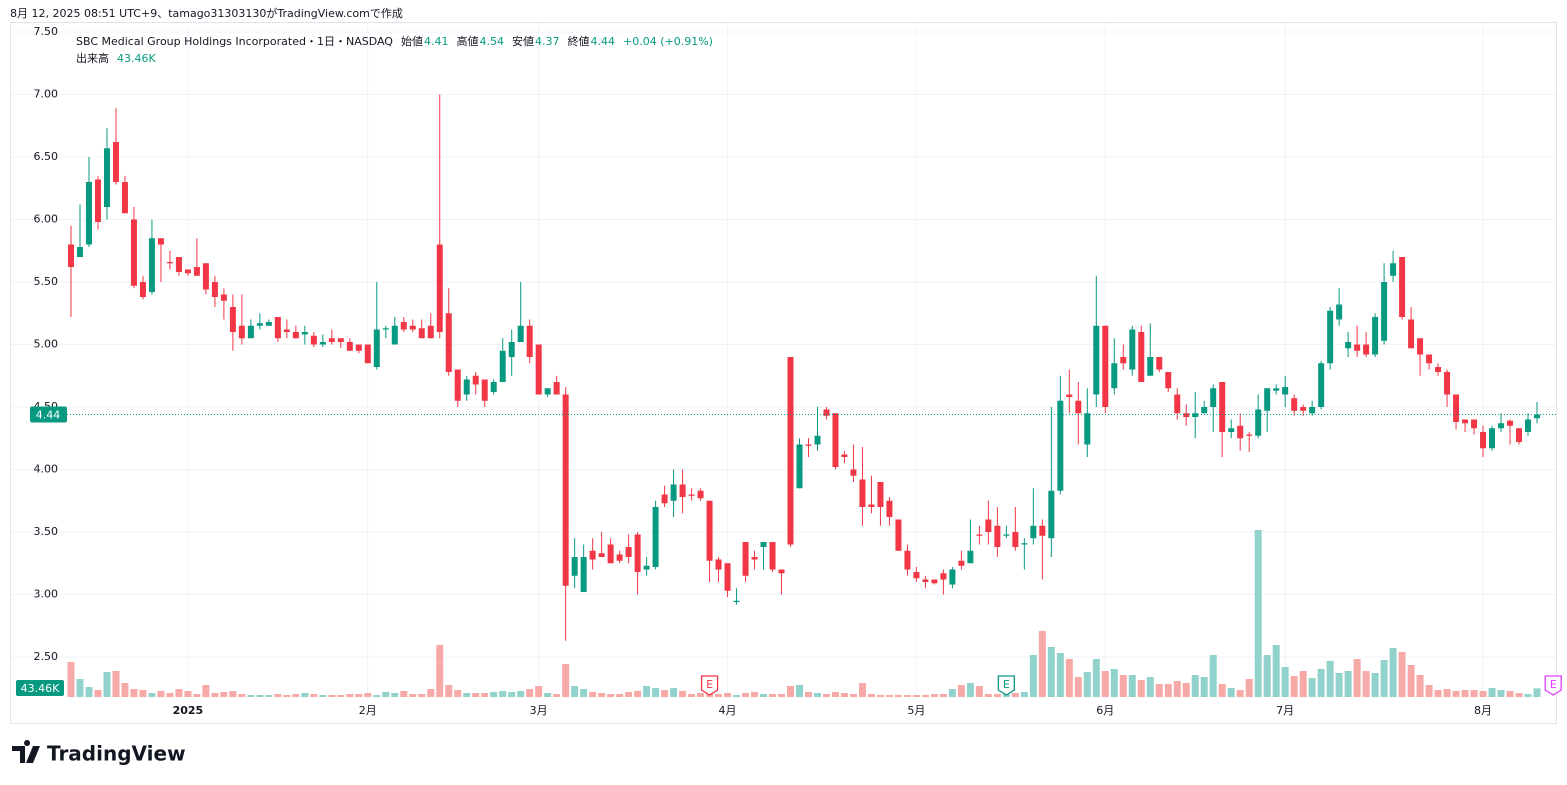  What do you see at coordinates (46, 594) in the screenshot?
I see `y-tick-label: 3.00` at bounding box center [46, 594].